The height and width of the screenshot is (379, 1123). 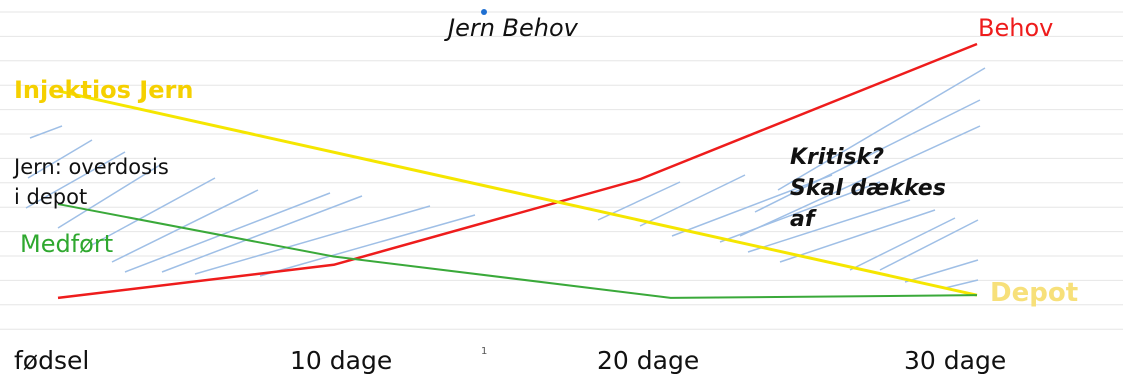 I want to click on annotation-kritisk: Kritisk? Skal dækkes af, so click(x=868, y=188).